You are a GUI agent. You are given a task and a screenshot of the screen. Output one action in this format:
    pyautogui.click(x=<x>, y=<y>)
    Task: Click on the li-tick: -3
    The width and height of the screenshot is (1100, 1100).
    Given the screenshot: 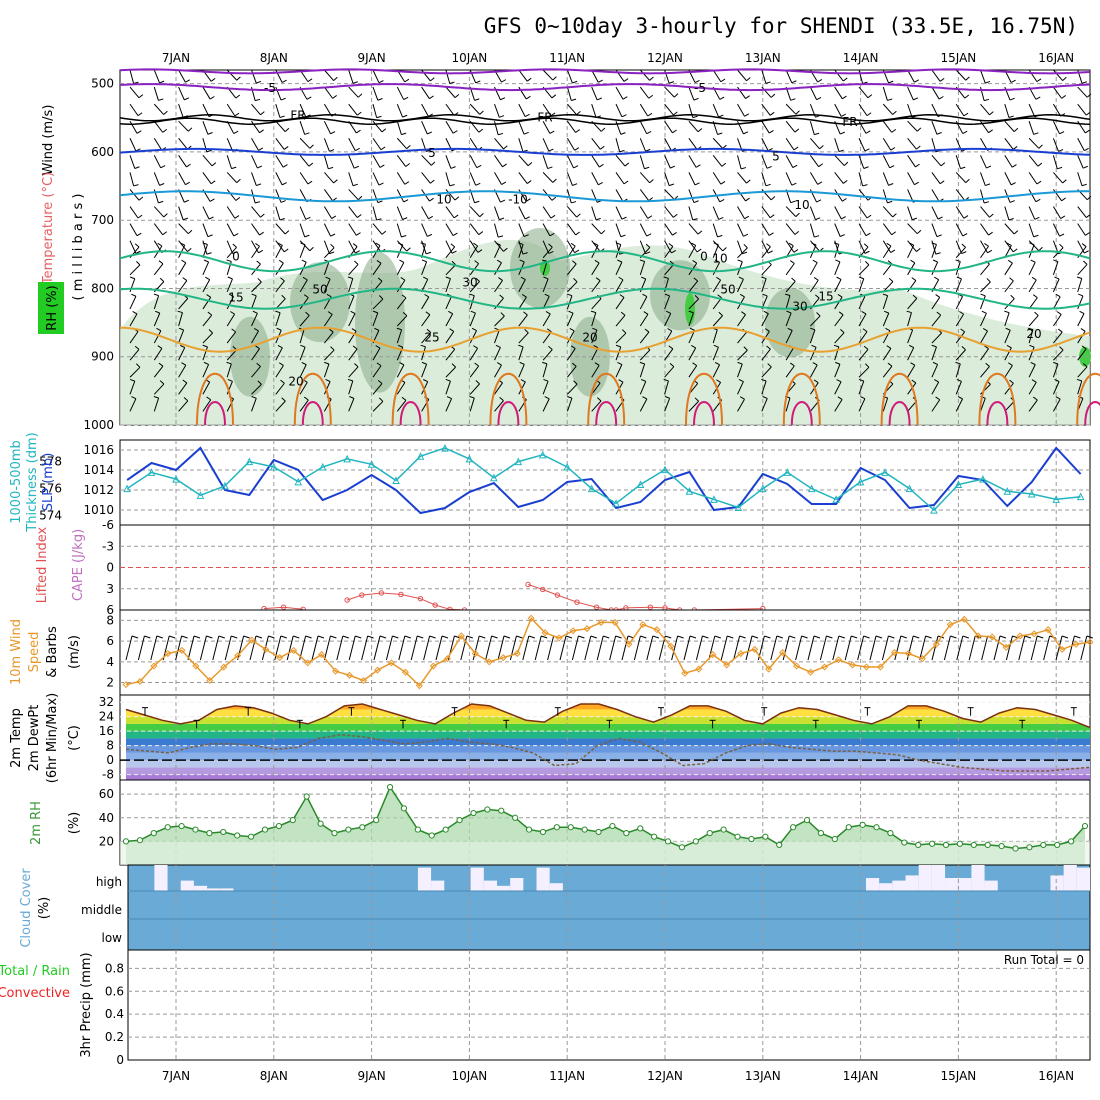 What is the action you would take?
    pyautogui.click(x=108, y=546)
    